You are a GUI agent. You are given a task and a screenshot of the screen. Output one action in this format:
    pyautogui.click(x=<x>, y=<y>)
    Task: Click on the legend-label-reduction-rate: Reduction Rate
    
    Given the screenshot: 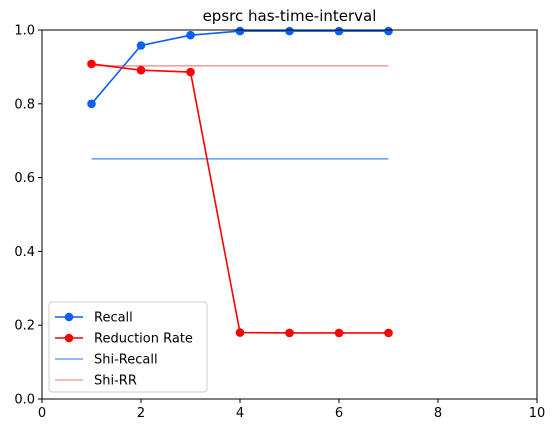 What is the action you would take?
    pyautogui.click(x=143, y=339)
    